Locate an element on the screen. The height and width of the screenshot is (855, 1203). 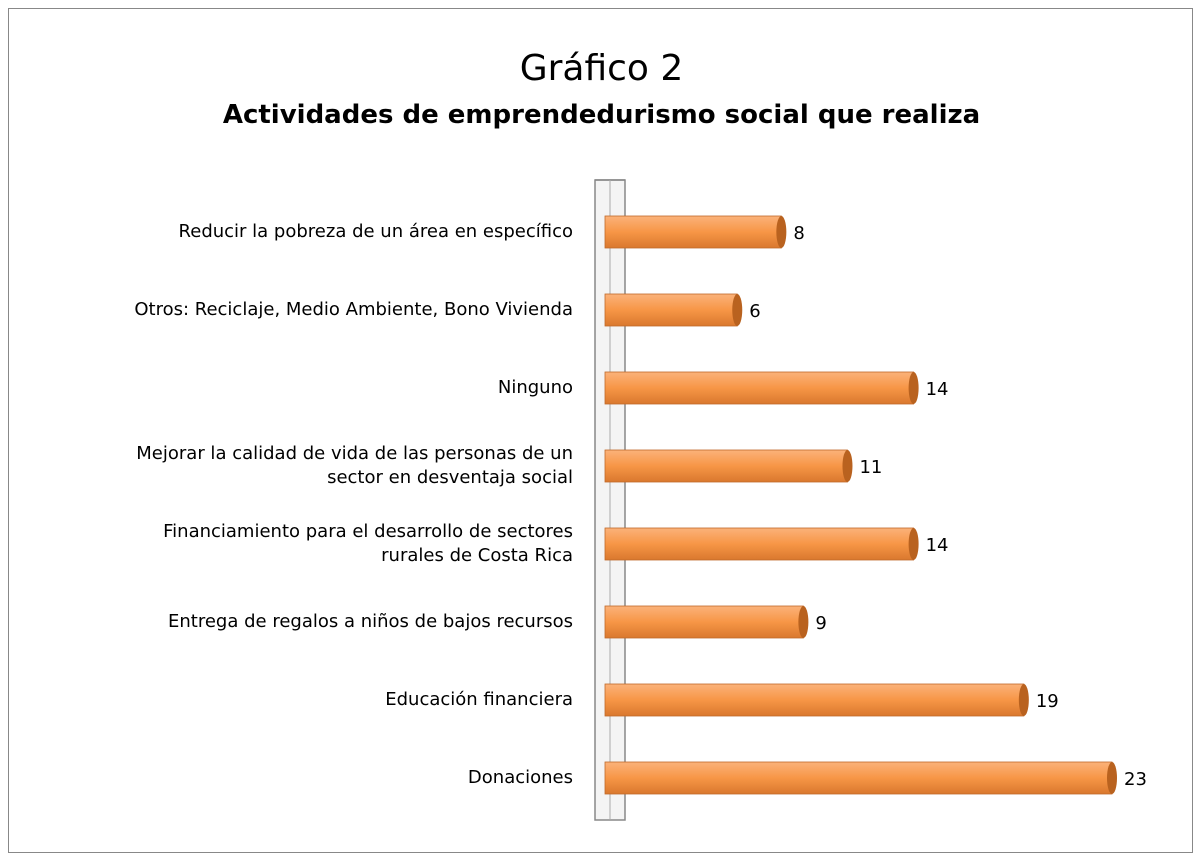
value-label: 23 is located at coordinates (1135, 779).